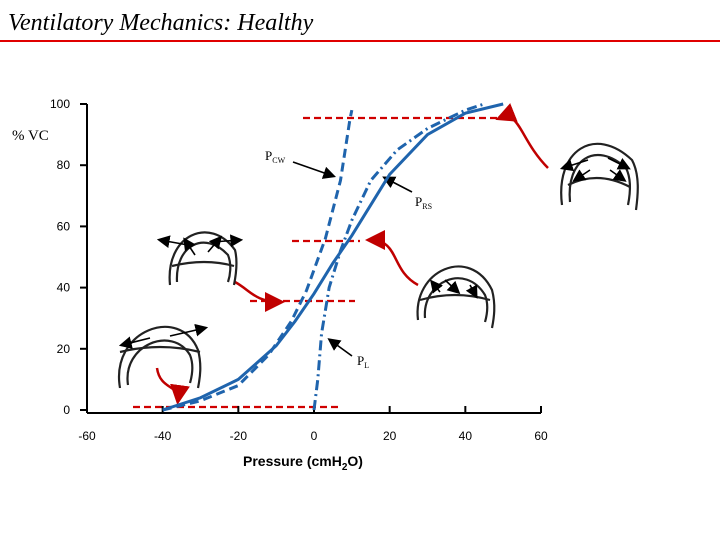  What do you see at coordinates (64, 165) in the screenshot?
I see `y-tick-label: 80` at bounding box center [64, 165].